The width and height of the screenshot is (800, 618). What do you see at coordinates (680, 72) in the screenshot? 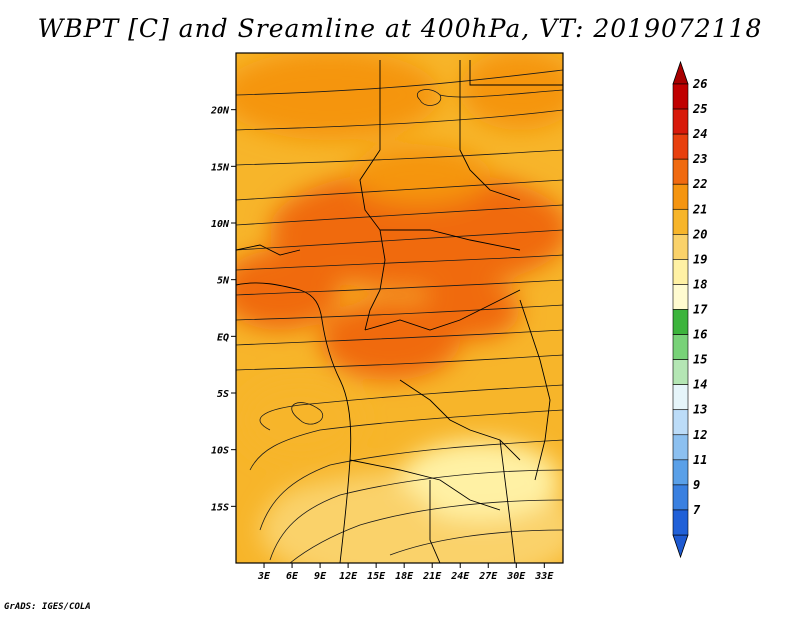
I see `colorbar-top-arrow` at bounding box center [680, 72].